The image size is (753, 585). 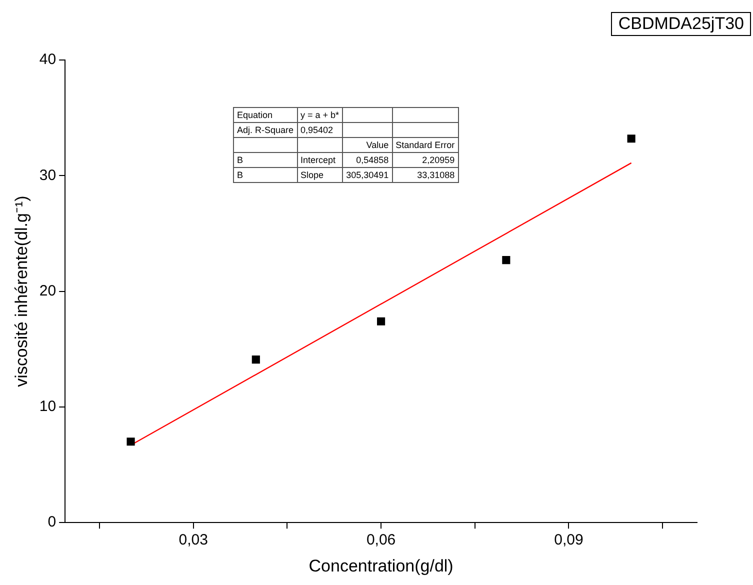 I want to click on annotation: 0,95402, so click(x=320, y=130).